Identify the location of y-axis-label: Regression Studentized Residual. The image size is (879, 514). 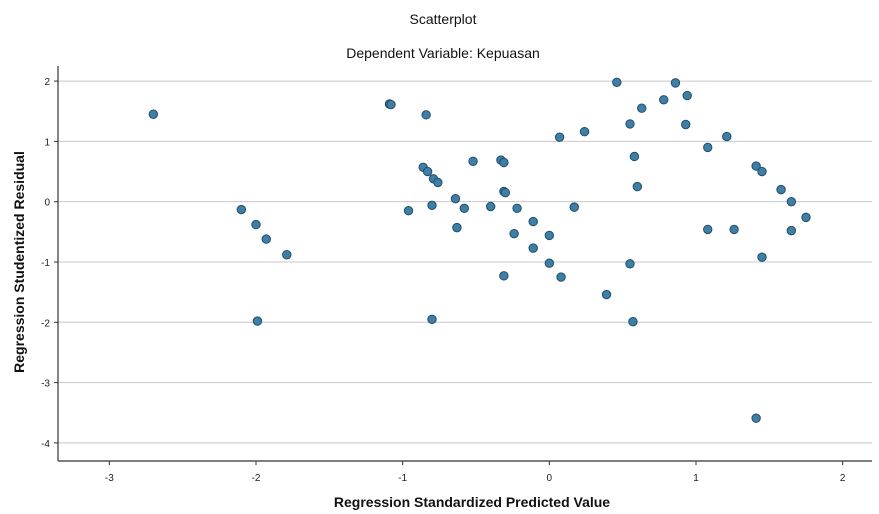
(19, 262).